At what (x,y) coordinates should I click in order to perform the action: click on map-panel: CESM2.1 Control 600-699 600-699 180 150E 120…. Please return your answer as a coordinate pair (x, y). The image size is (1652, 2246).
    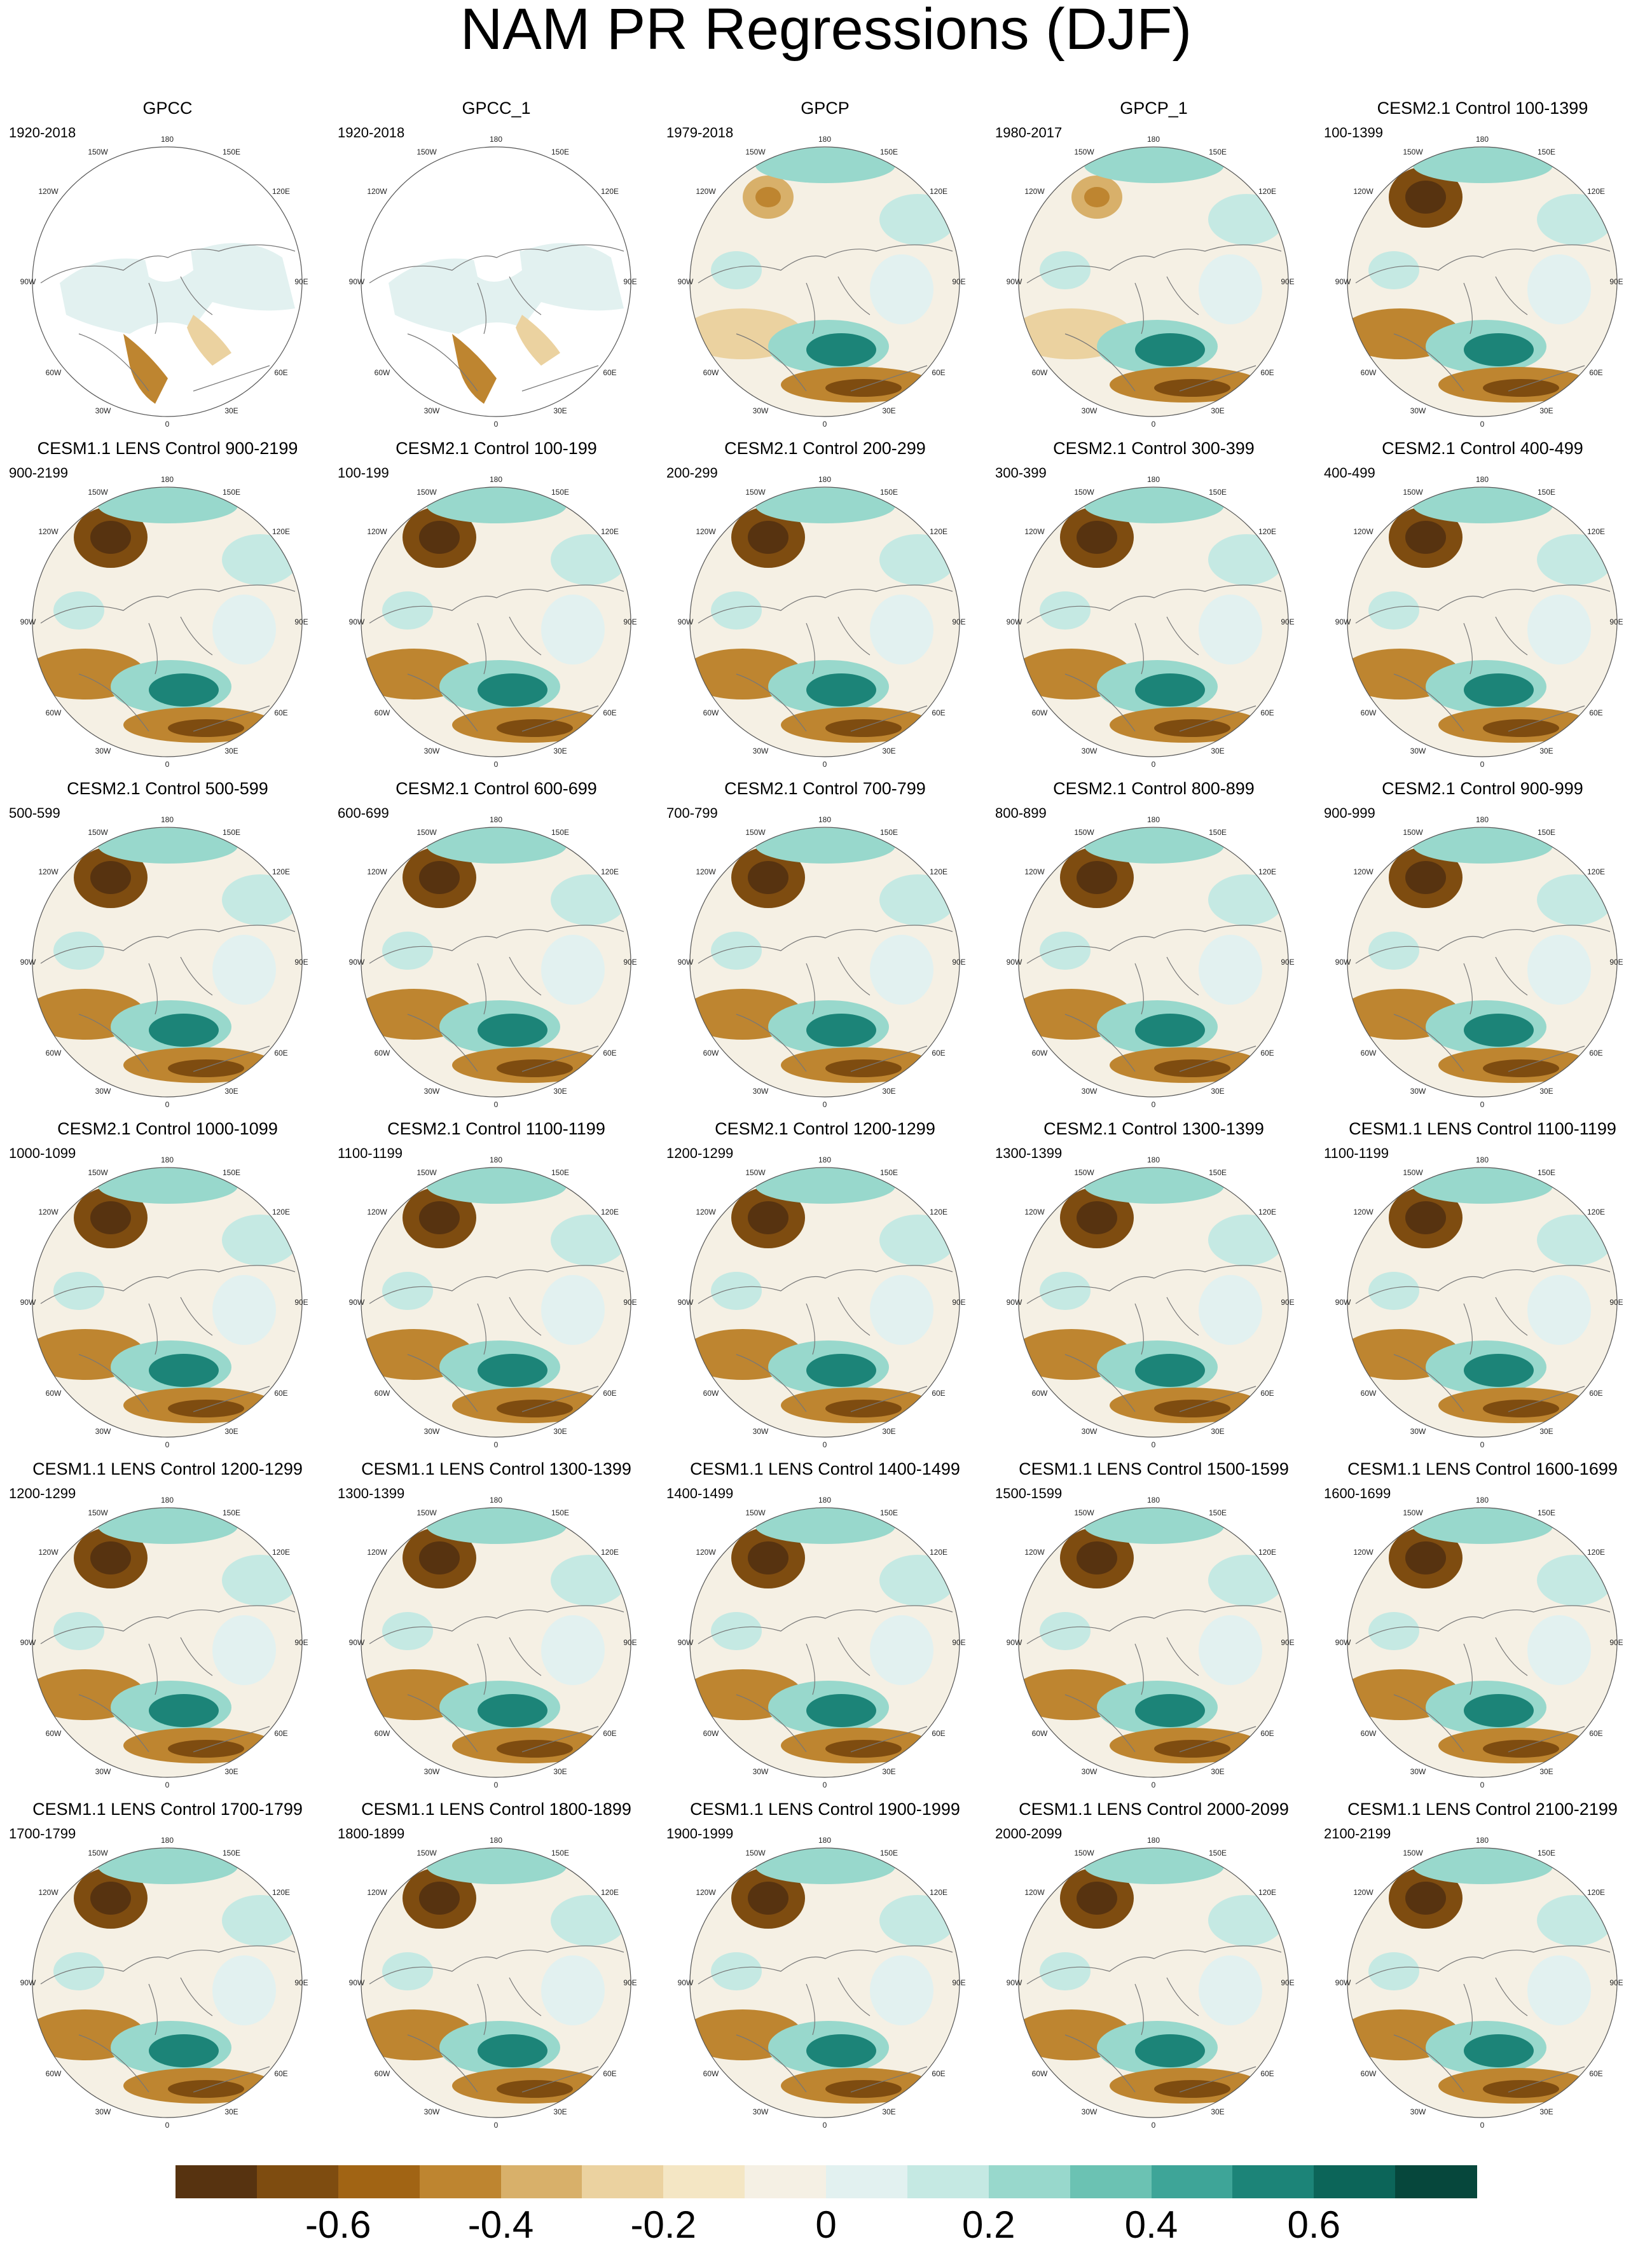
    Looking at the image, I should click on (496, 949).